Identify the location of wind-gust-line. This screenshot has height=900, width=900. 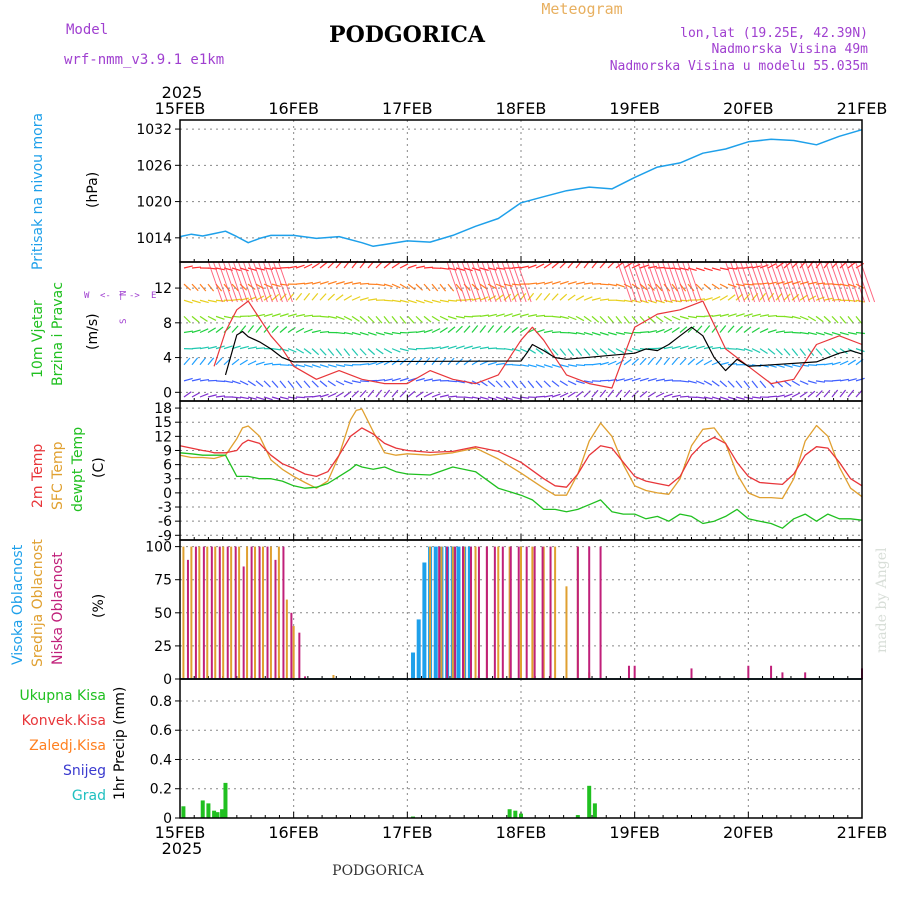
(538, 344).